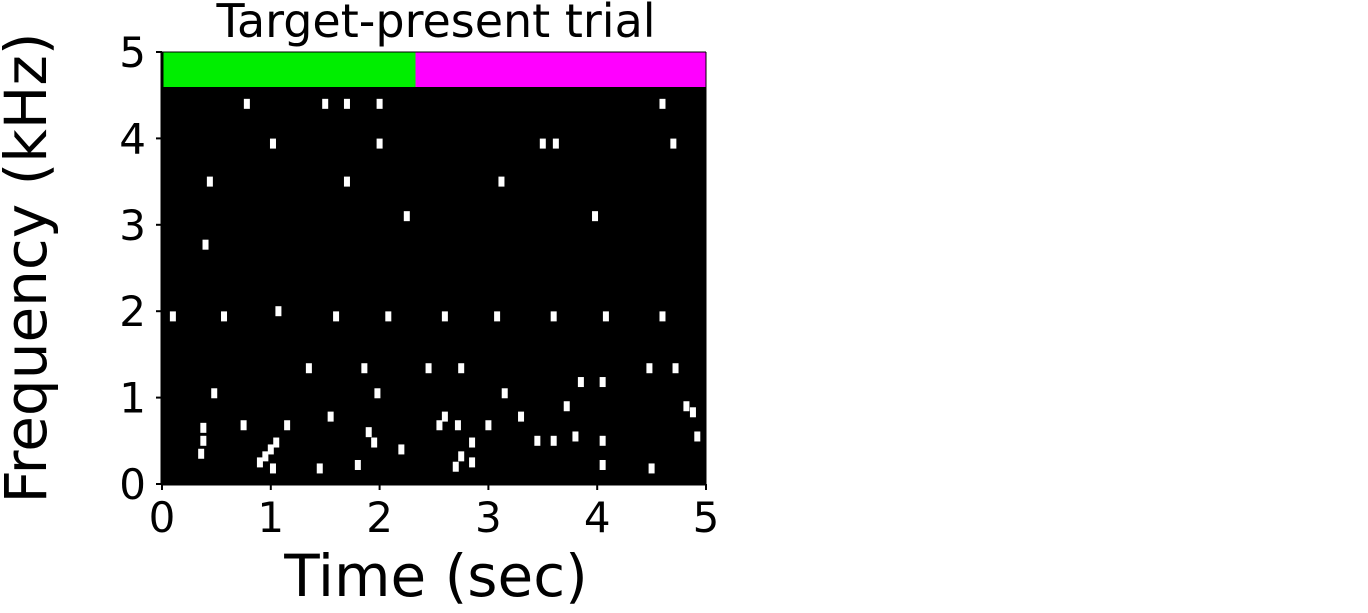  Describe the element at coordinates (435, 24) in the screenshot. I see `chart-title: Target-present trial` at that location.